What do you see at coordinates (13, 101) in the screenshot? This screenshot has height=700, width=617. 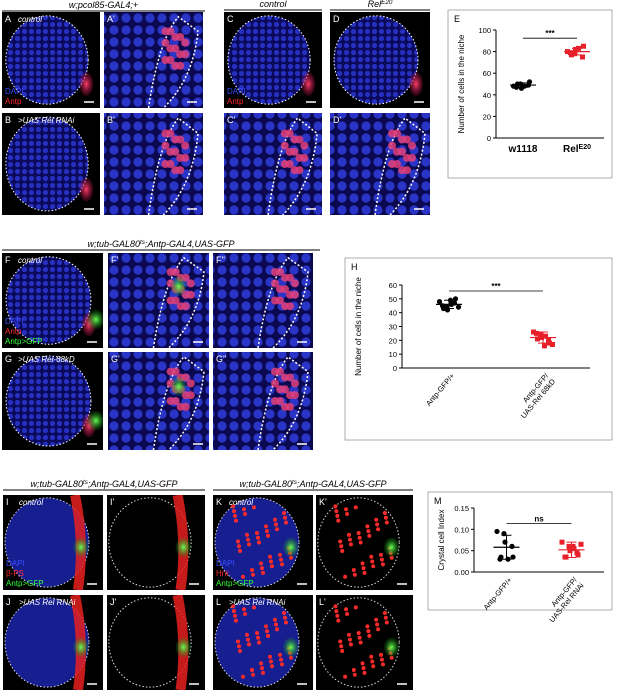 I see `channel-label: Antp` at bounding box center [13, 101].